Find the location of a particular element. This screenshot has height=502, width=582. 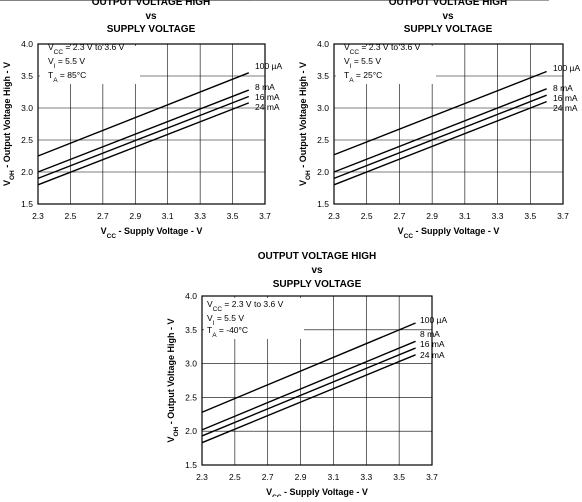

test-condition-label: TA = 25°C is located at coordinates (363, 77).